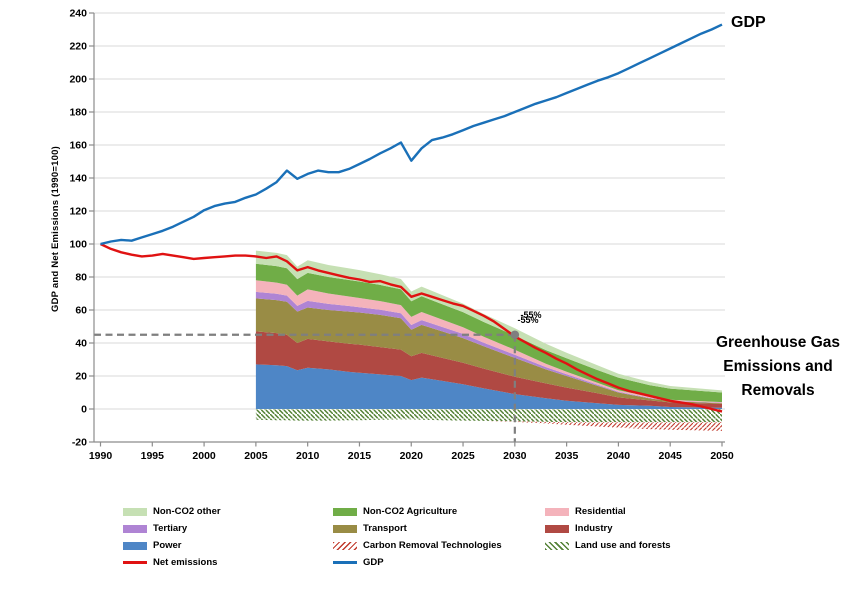  Describe the element at coordinates (623, 545) in the screenshot. I see `legend-label-land-use-and-forests: Land use and forests` at that location.